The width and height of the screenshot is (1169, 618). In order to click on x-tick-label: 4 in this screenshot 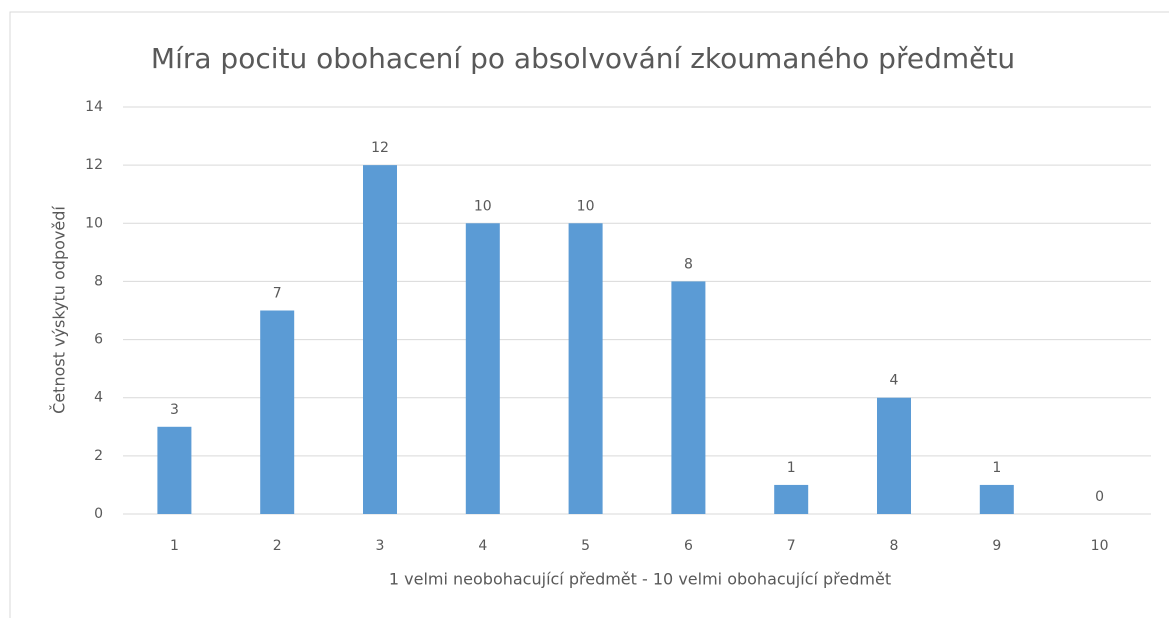, I will do `click(482, 546)`.